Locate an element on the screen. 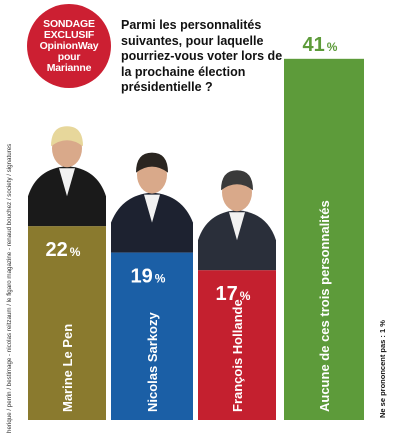 Image resolution: width=400 pixels, height=435 pixels. photo-hair-hollande is located at coordinates (237, 180).